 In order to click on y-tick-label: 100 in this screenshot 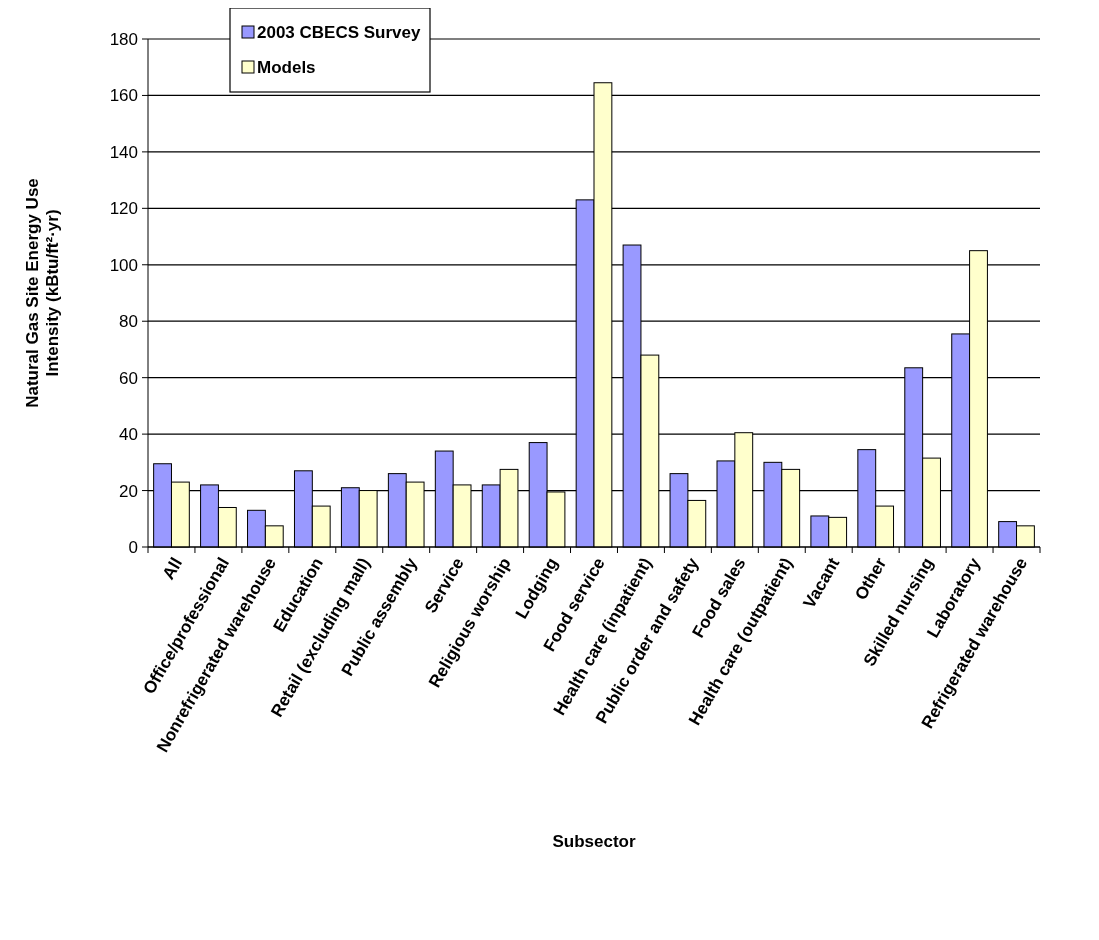, I will do `click(123, 265)`.